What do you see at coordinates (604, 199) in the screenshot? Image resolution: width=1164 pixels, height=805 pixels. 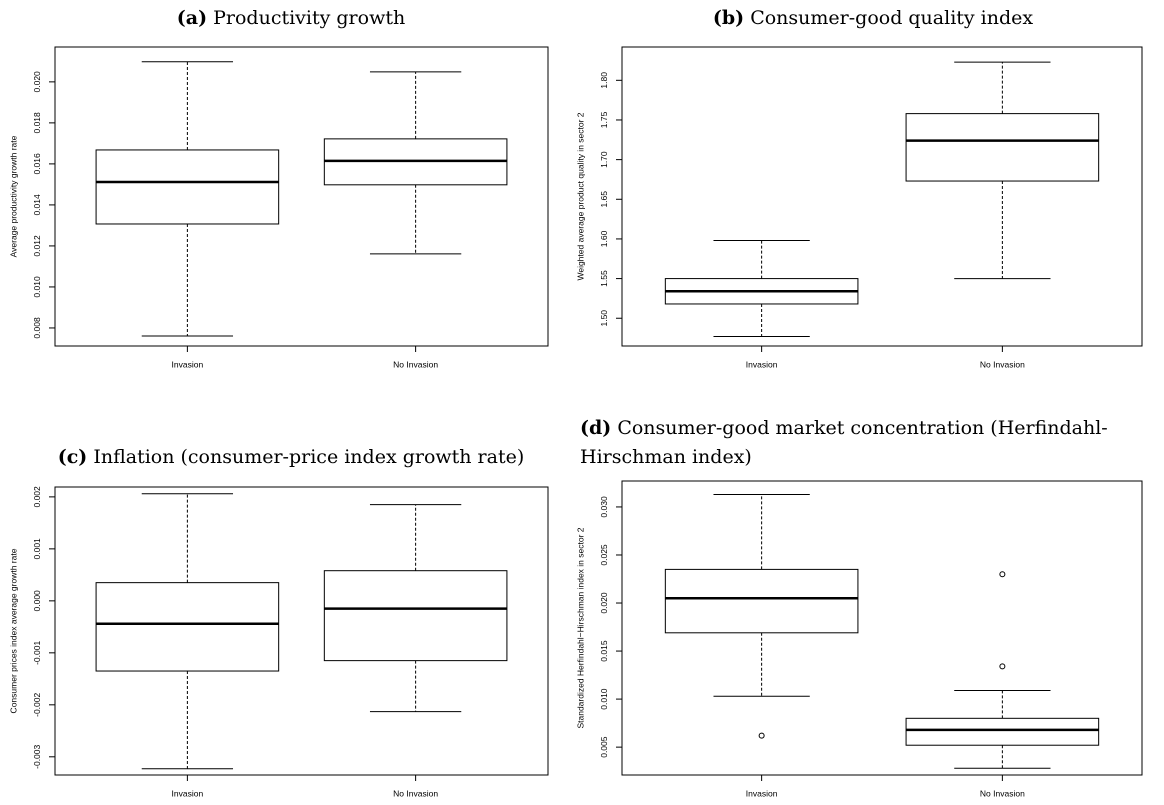 I see `y-tick-label: 1.65` at bounding box center [604, 199].